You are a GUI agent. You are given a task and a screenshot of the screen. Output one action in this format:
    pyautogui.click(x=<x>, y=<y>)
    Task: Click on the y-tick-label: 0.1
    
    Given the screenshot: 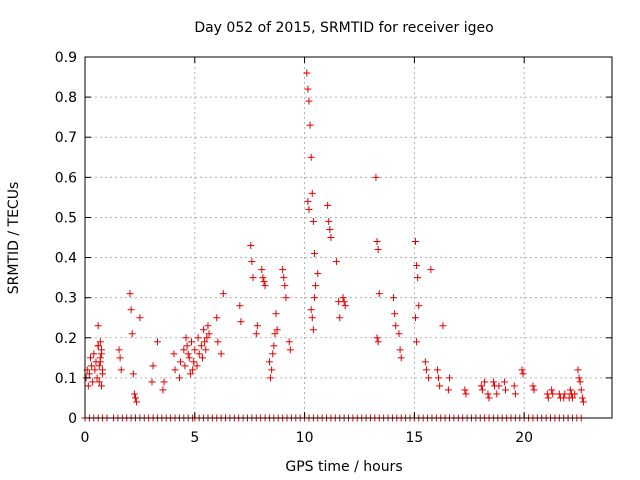 What is the action you would take?
    pyautogui.click(x=66, y=379)
    